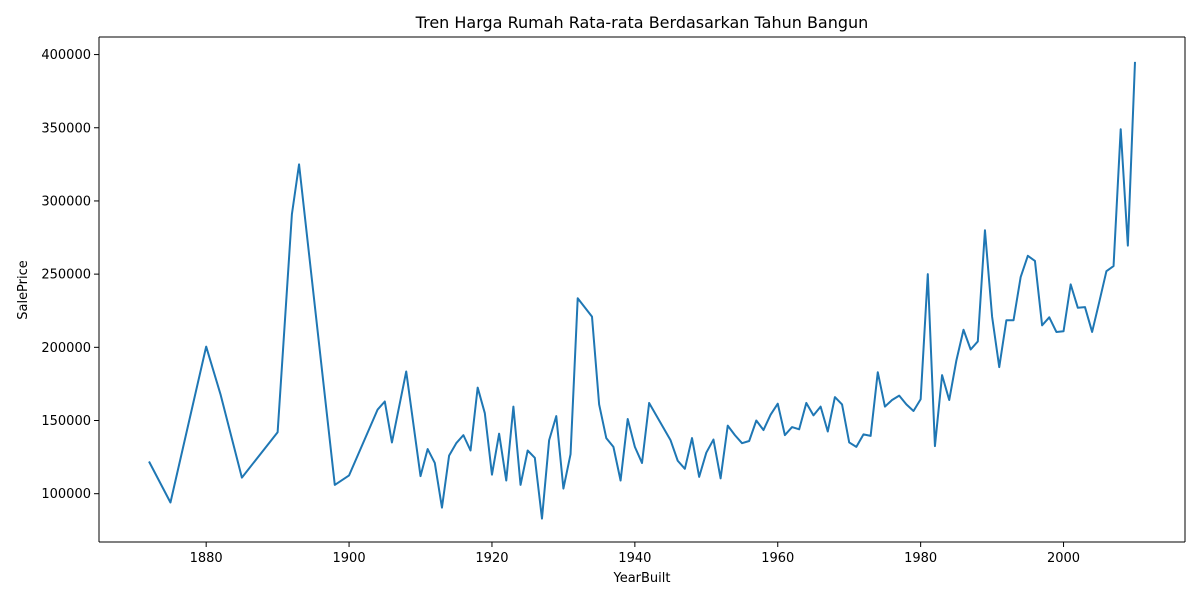  Describe the element at coordinates (66, 421) in the screenshot. I see `y-tick-label: 150000` at that location.